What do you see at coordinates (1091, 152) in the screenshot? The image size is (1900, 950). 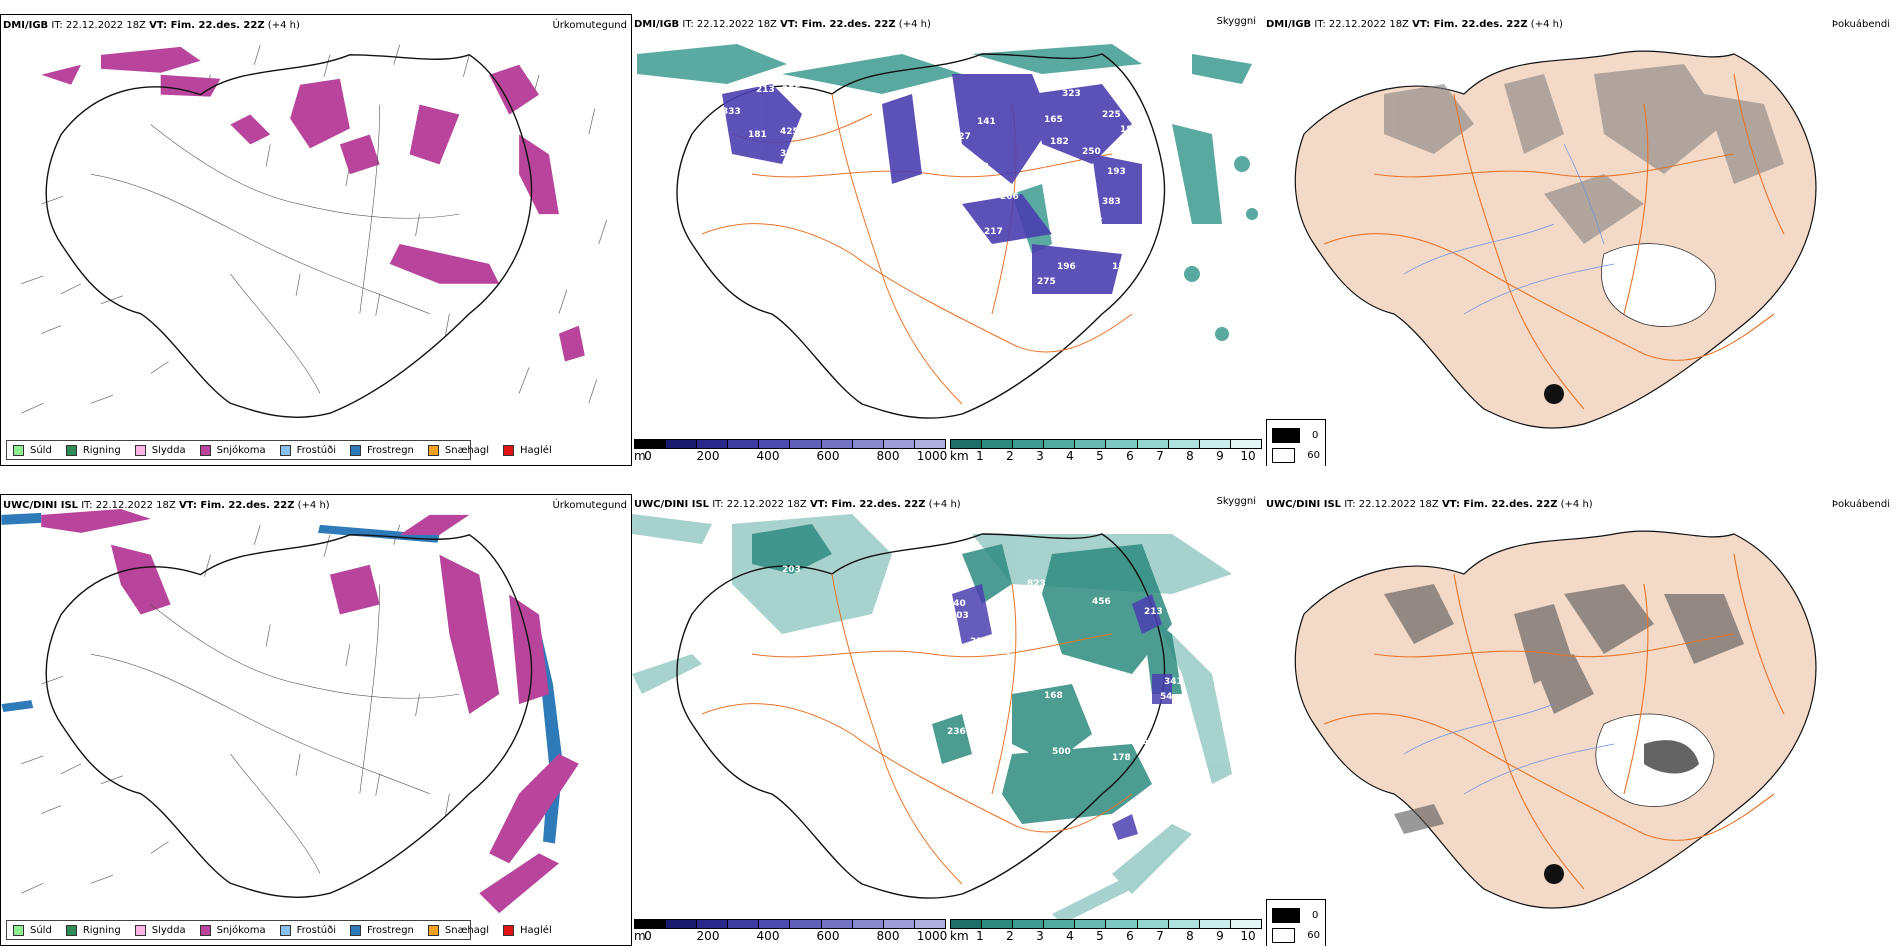 I see `cloud-label: 250` at bounding box center [1091, 152].